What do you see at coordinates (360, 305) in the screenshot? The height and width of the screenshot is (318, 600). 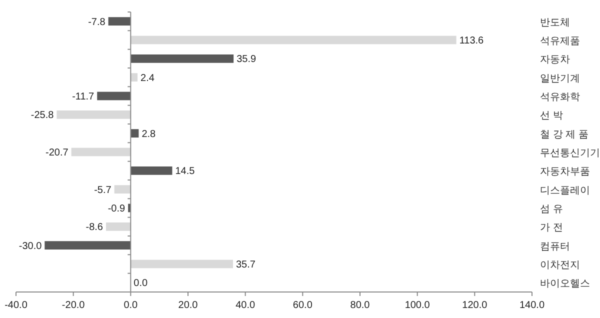 I see `x-tick-label: 80.0` at bounding box center [360, 305].